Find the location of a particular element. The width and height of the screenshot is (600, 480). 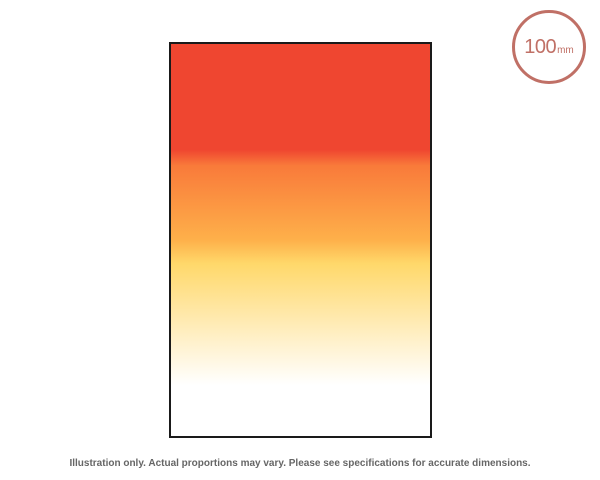

size-badge-value: 100 is located at coordinates (540, 47).